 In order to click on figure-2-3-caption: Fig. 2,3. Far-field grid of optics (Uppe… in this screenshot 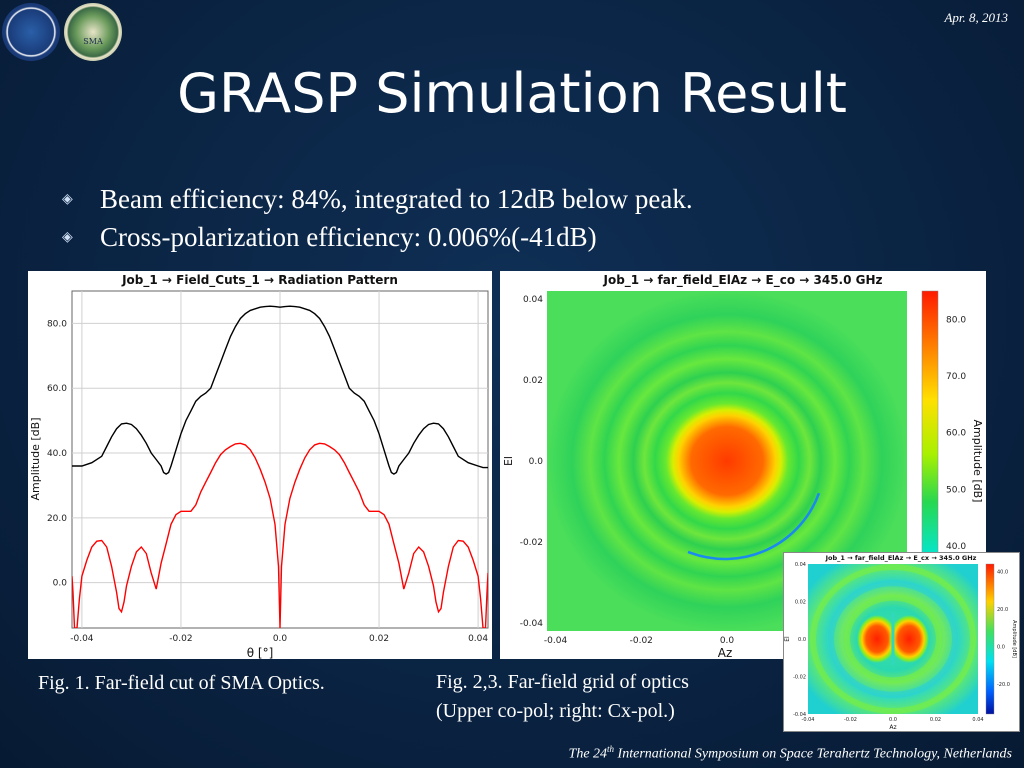, I will do `click(562, 697)`.